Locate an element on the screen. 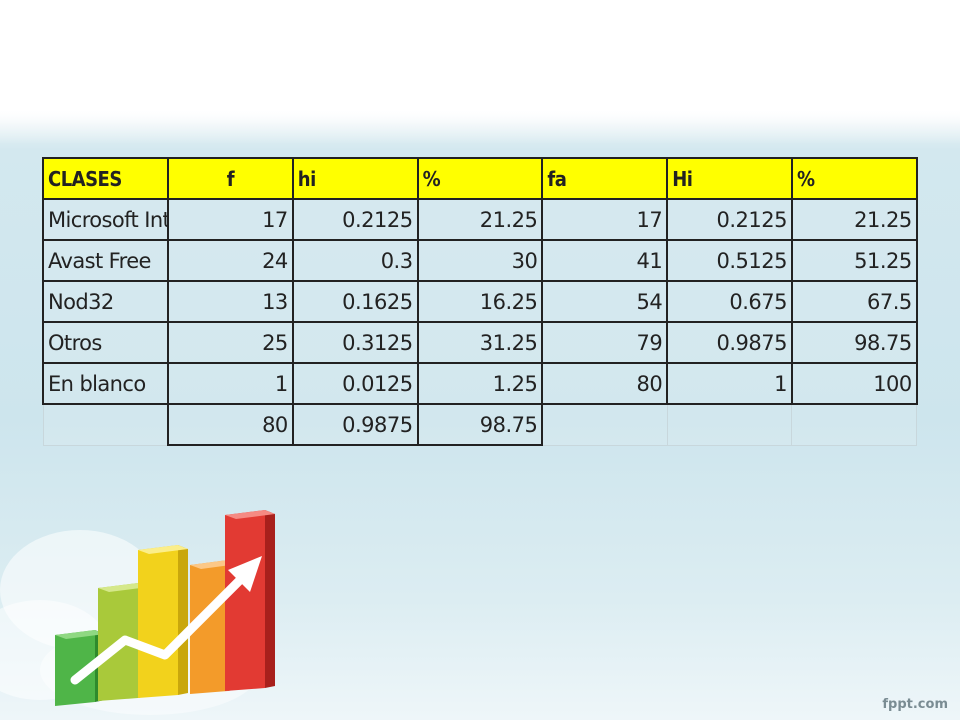 This screenshot has width=960, height=720. watermark: fppt.com is located at coordinates (915, 704).